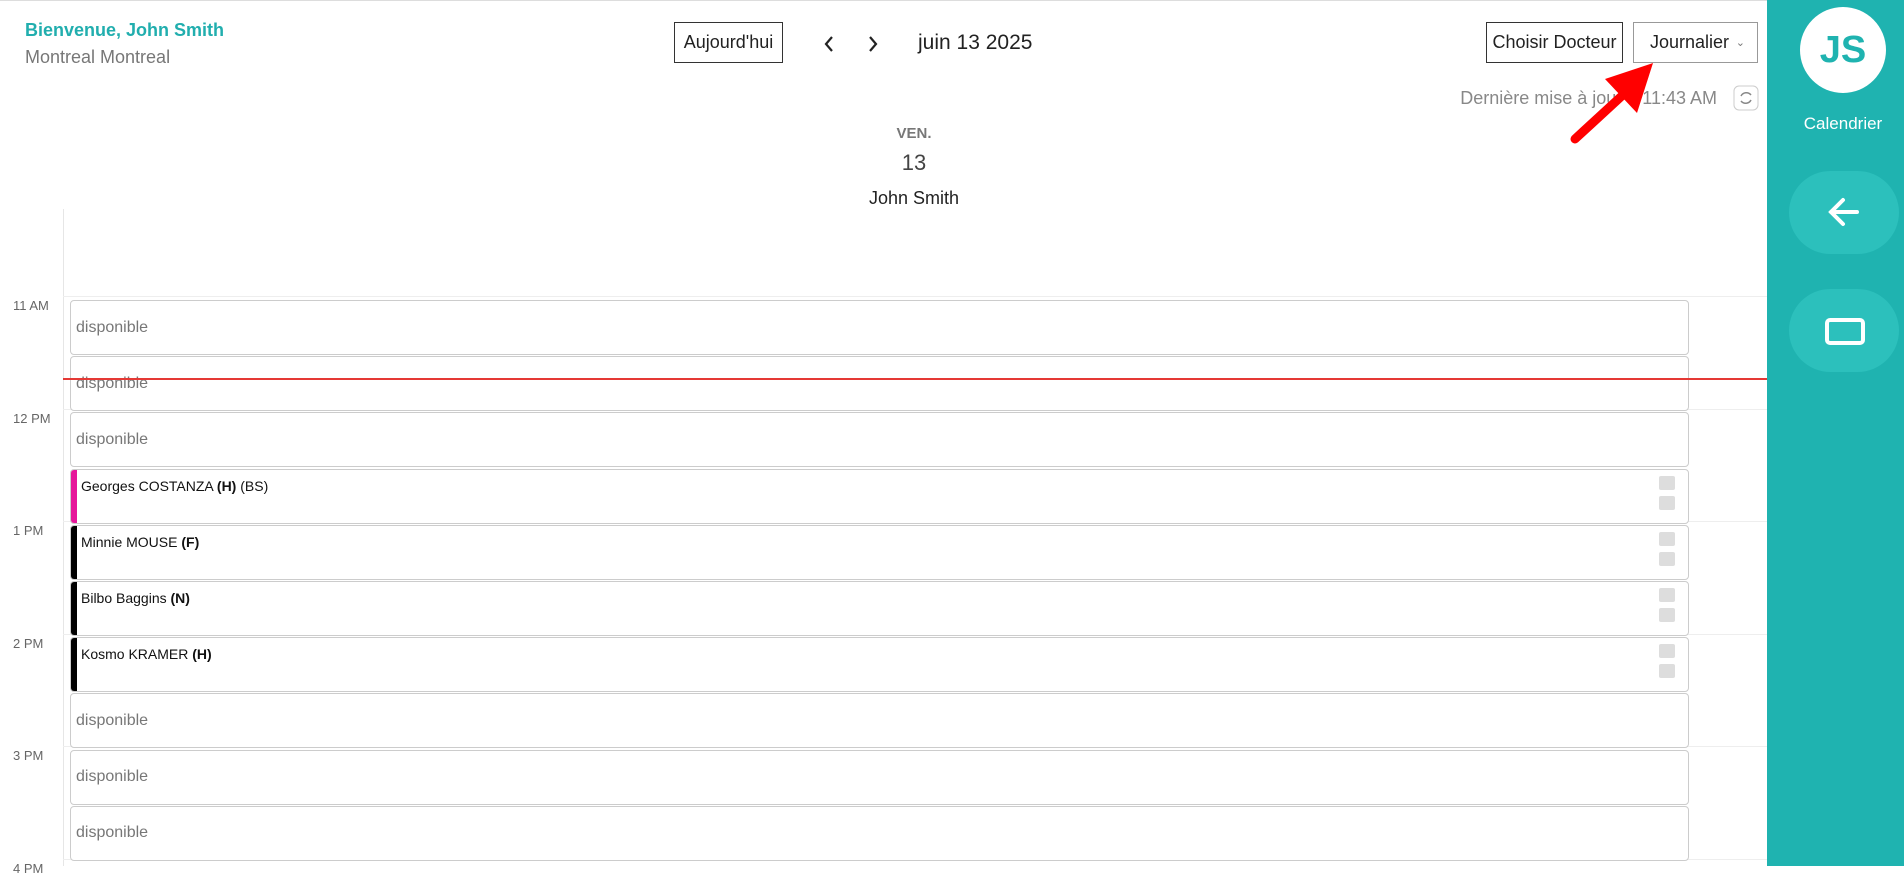 This screenshot has width=1904, height=876. I want to click on next-arrow, so click(873, 44).